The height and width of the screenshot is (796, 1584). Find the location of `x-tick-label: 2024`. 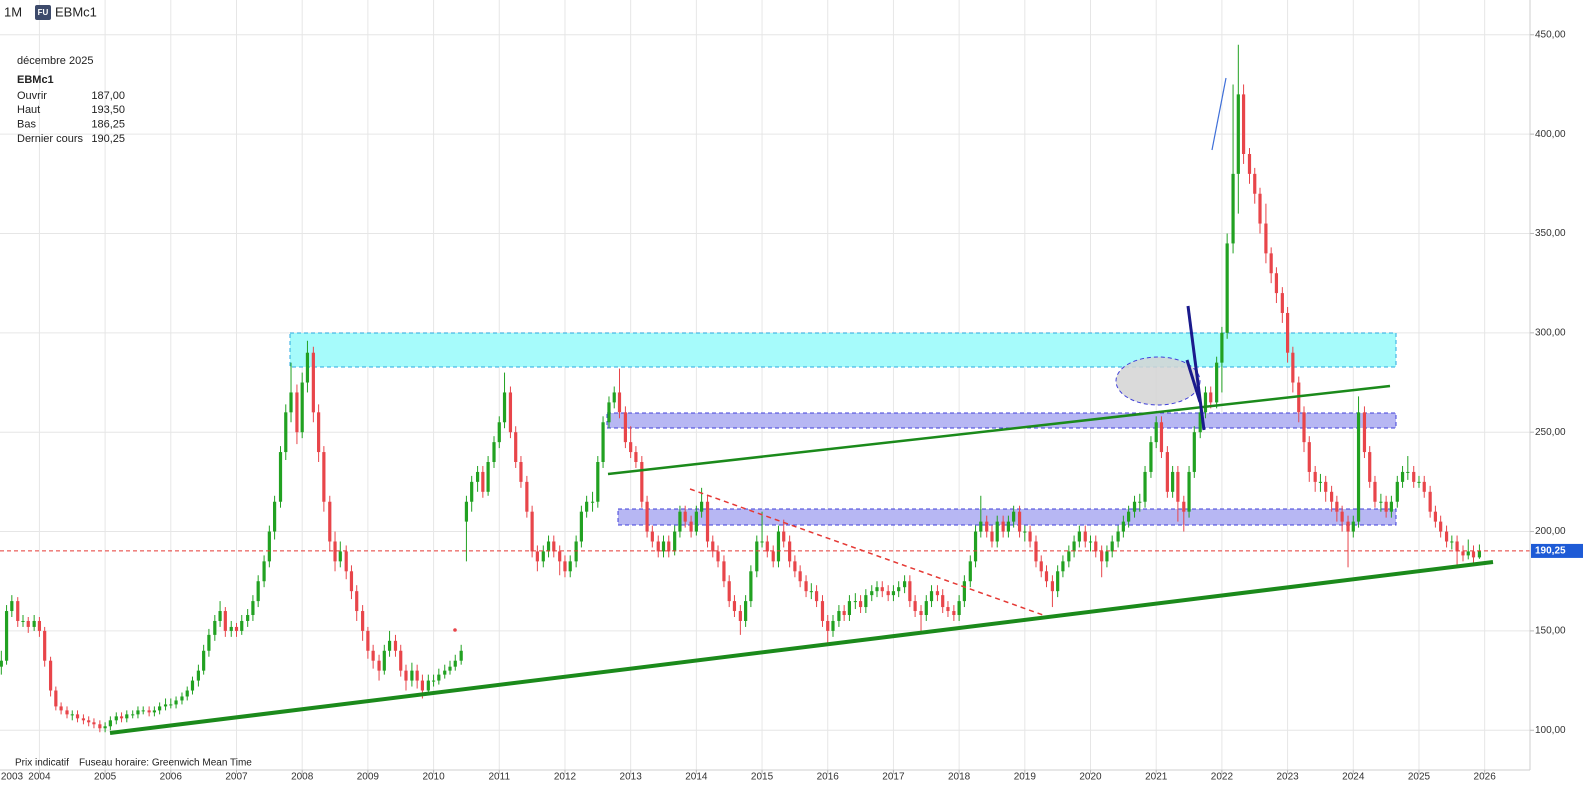

x-tick-label: 2024 is located at coordinates (1353, 777).